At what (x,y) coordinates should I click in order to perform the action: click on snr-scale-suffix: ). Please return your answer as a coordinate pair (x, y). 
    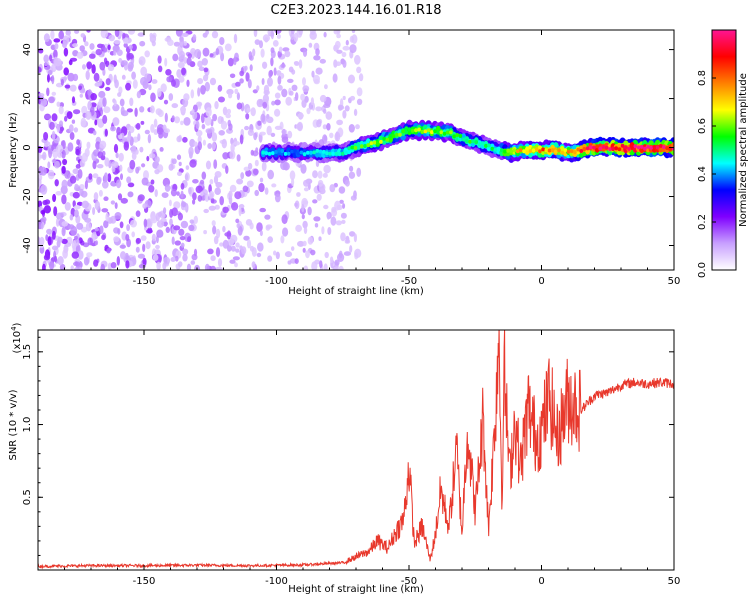
    Looking at the image, I should click on (17, 324).